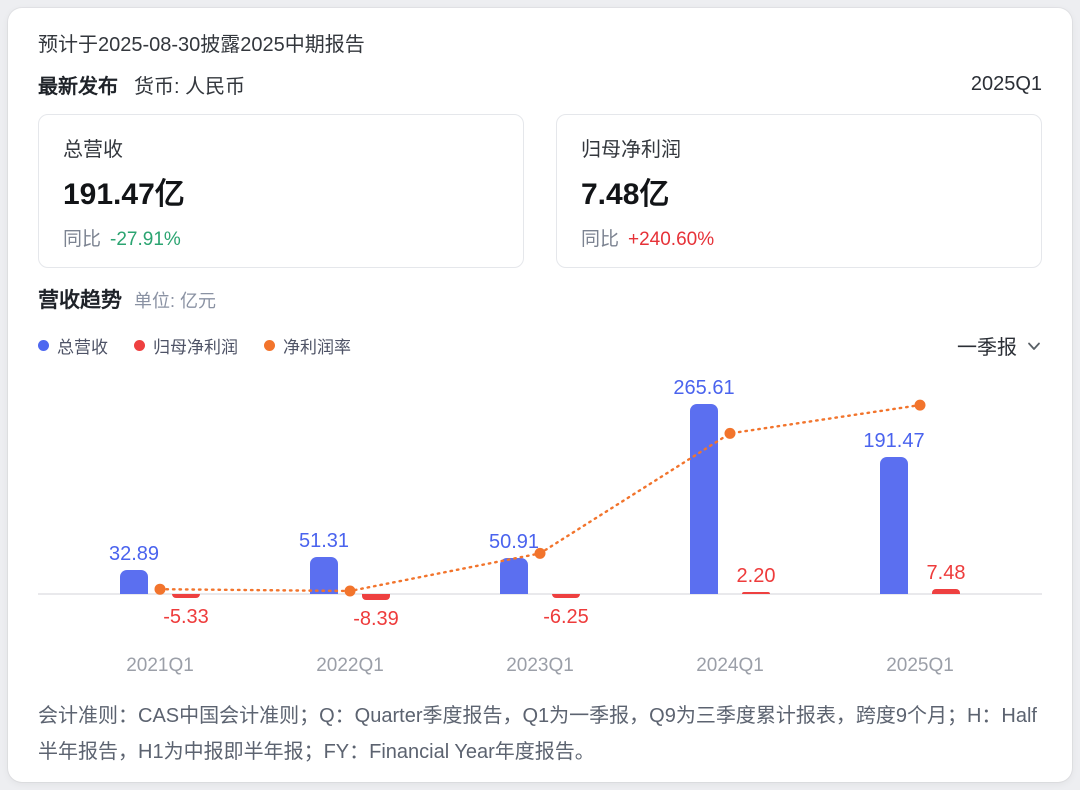 The width and height of the screenshot is (1080, 790). I want to click on x-axis-label: 2021Q1, so click(160, 665).